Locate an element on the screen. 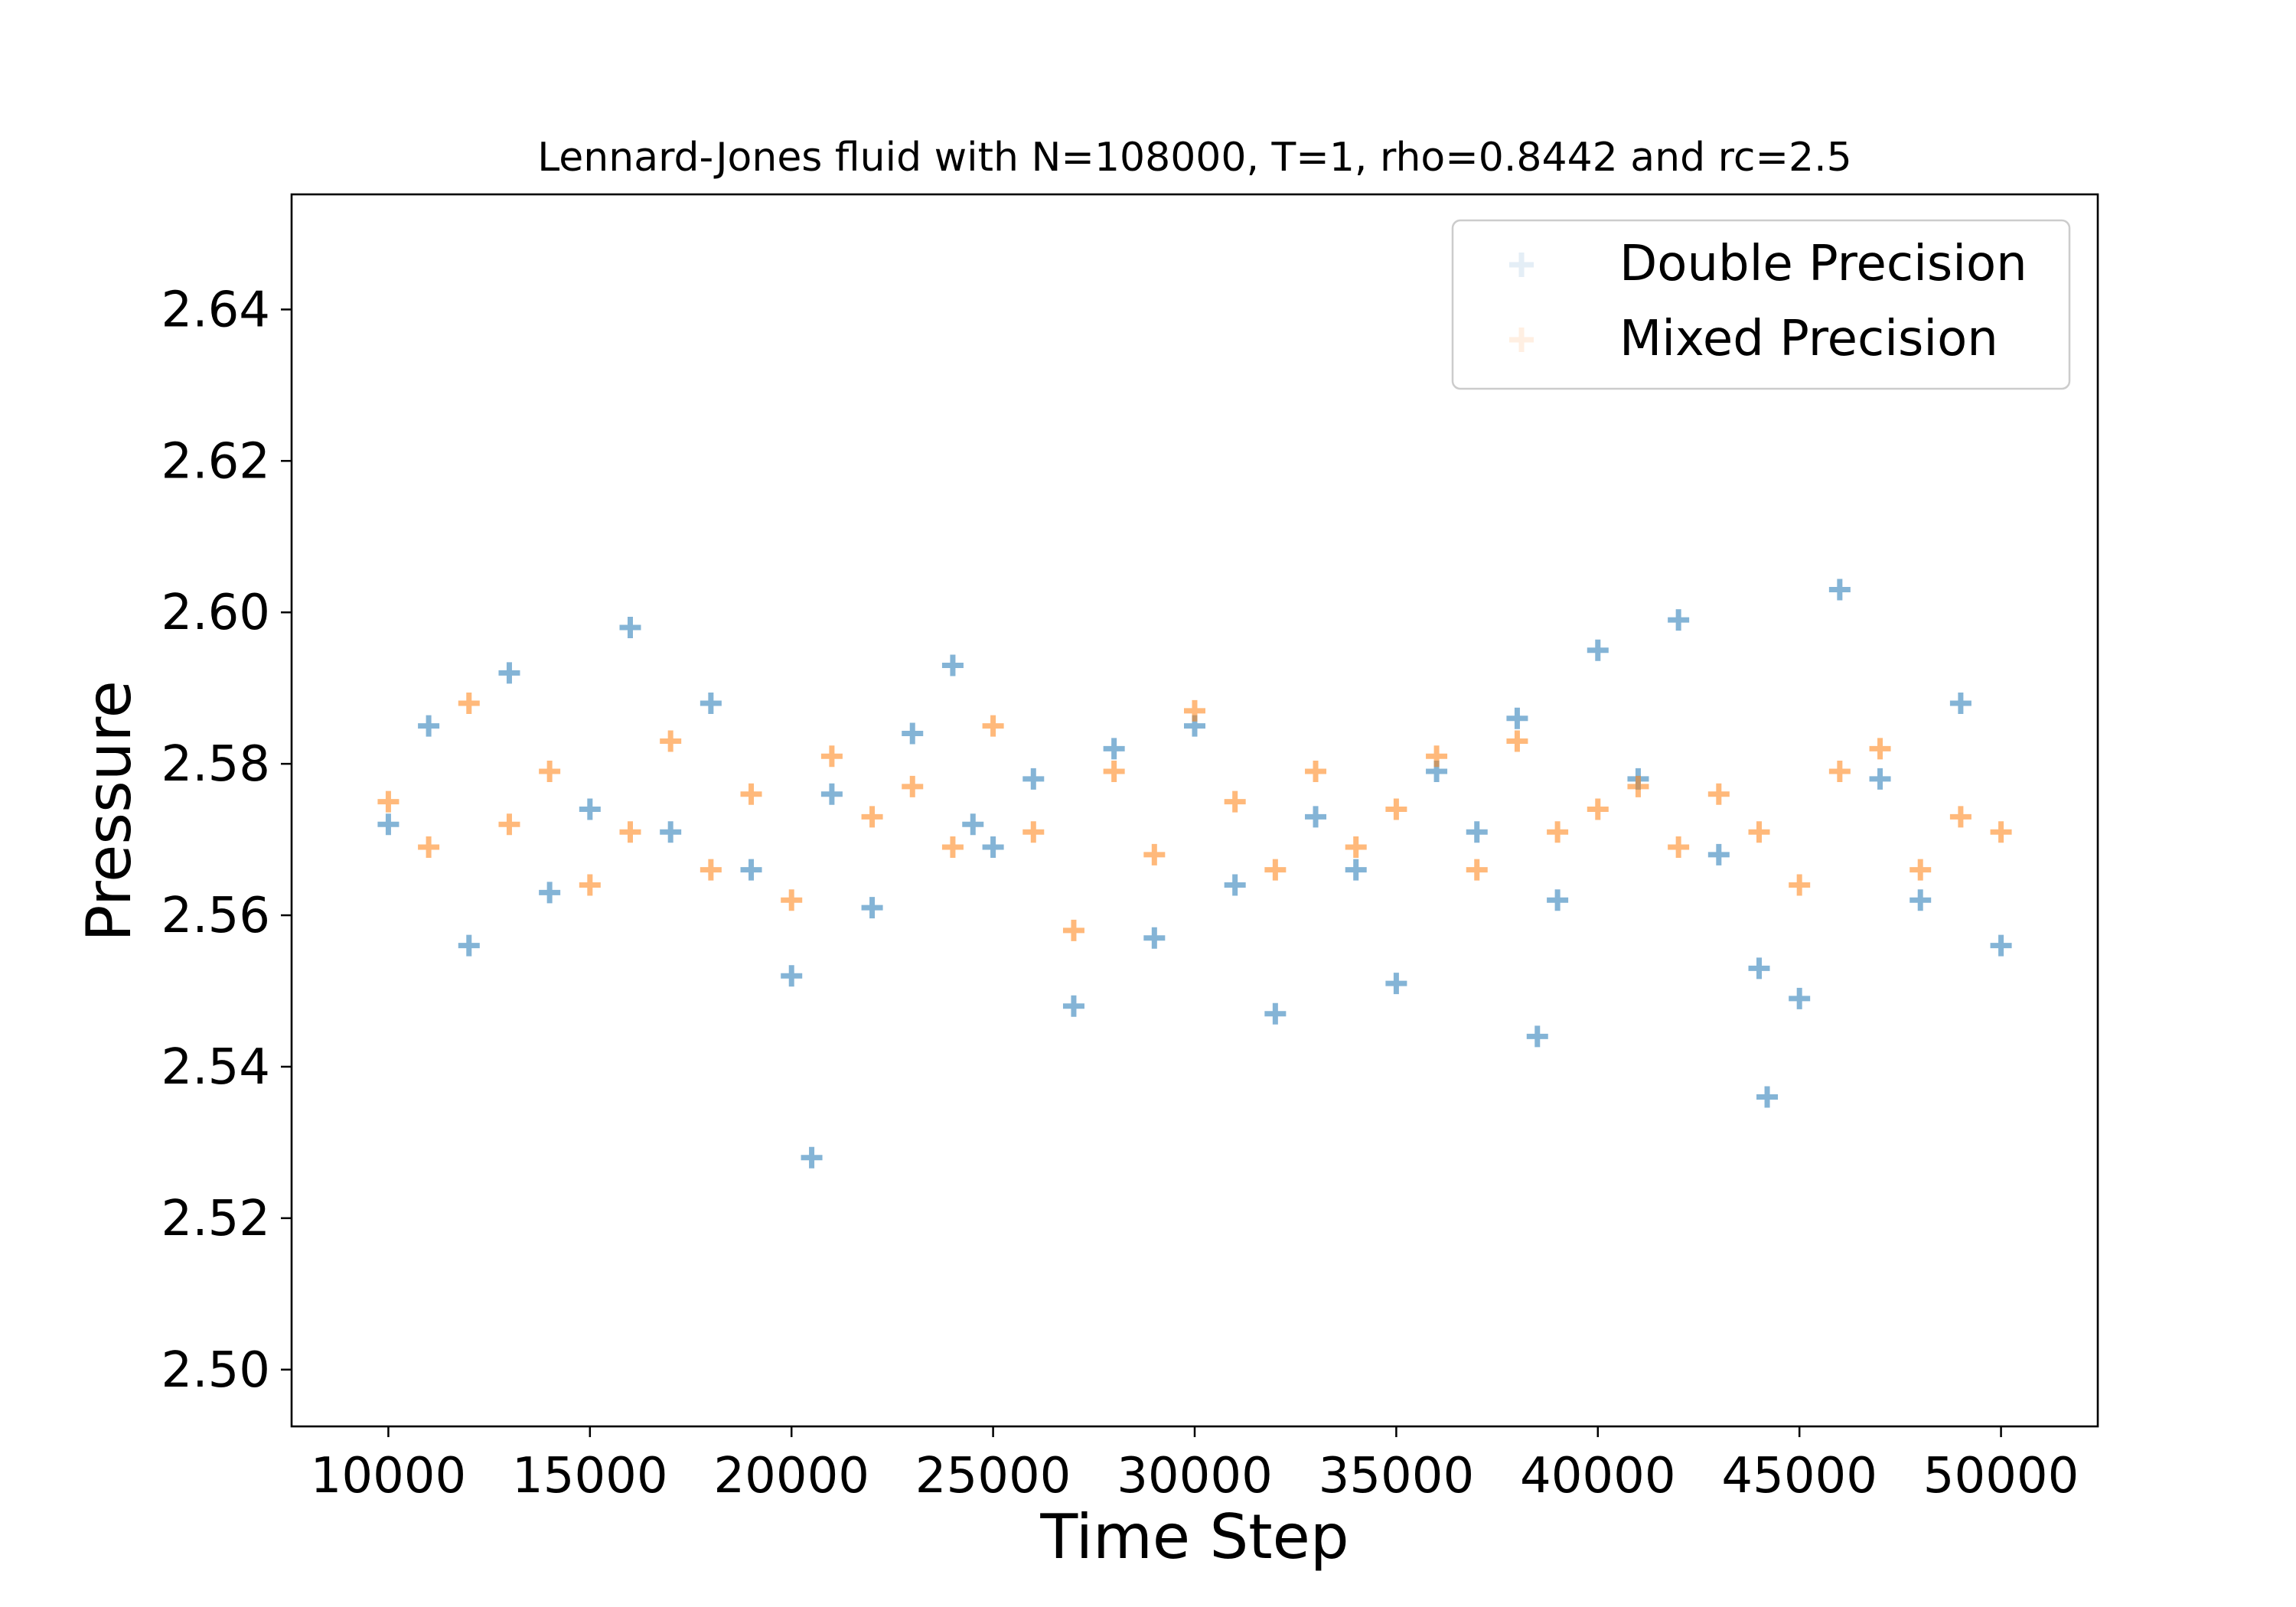 The width and height of the screenshot is (2296, 1607). y-tick-label: 2.64 is located at coordinates (216, 310).